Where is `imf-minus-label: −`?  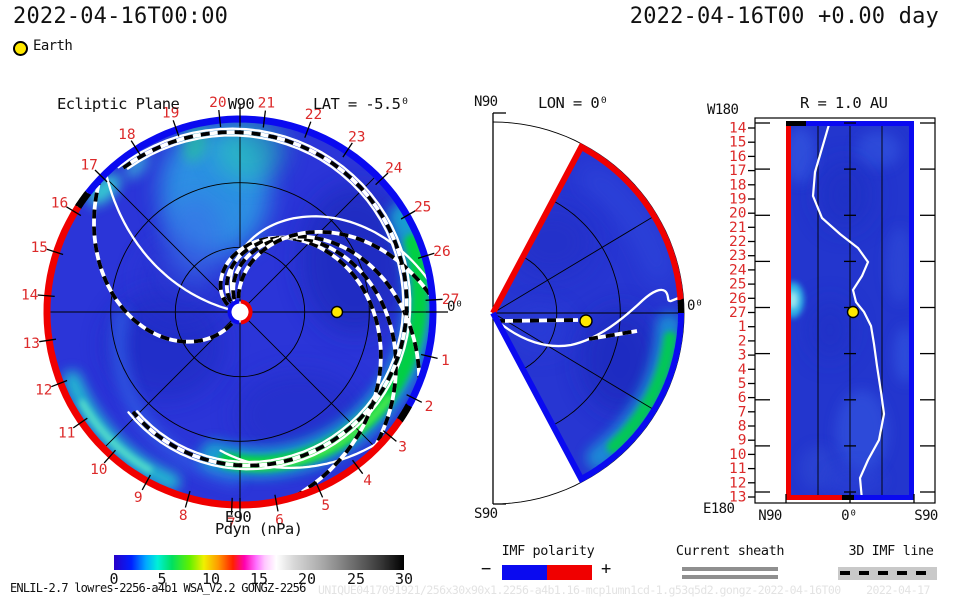
imf-minus-label: − is located at coordinates (486, 569).